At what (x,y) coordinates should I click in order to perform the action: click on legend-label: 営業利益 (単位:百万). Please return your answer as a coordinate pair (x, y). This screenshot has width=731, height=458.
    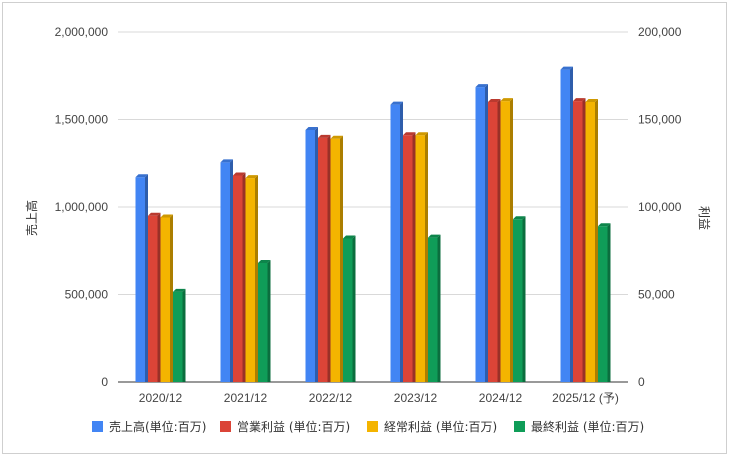
    Looking at the image, I should click on (293, 426).